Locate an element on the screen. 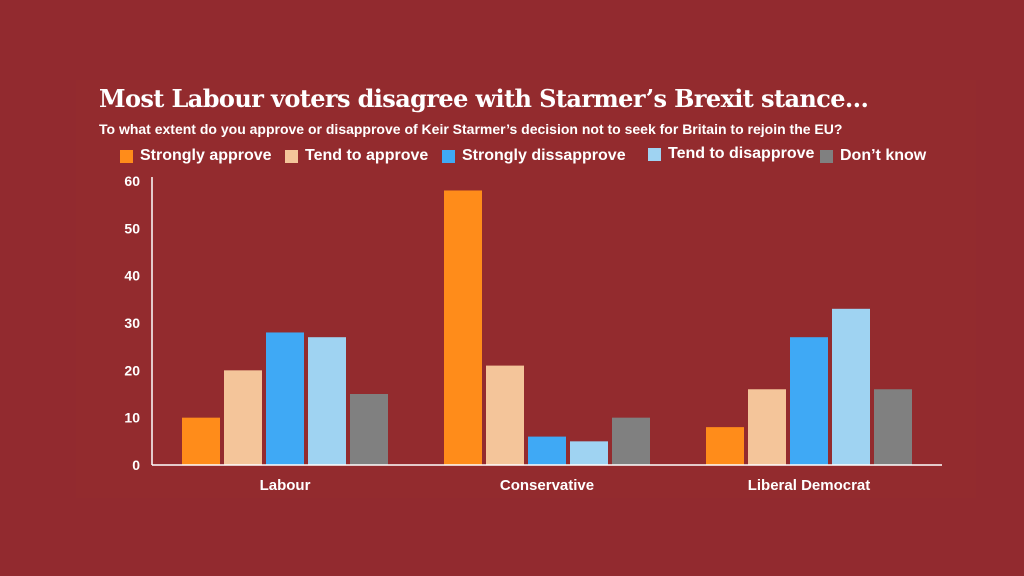  bar-labour-strongly-dissapprove is located at coordinates (285, 398).